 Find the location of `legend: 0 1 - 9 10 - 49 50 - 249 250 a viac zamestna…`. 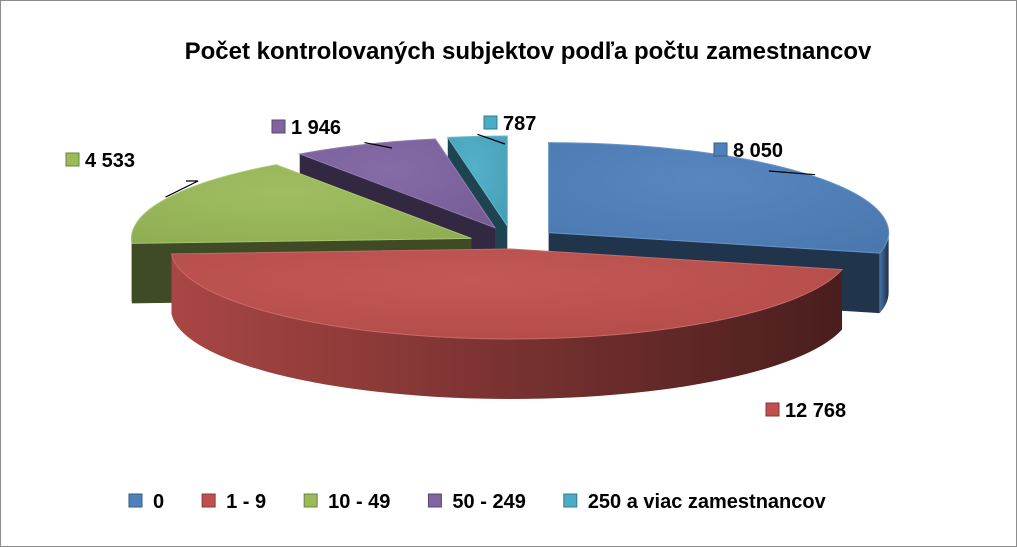

legend: 0 1 - 9 10 - 49 50 - 249 250 a viac zamestna… is located at coordinates (477, 502).